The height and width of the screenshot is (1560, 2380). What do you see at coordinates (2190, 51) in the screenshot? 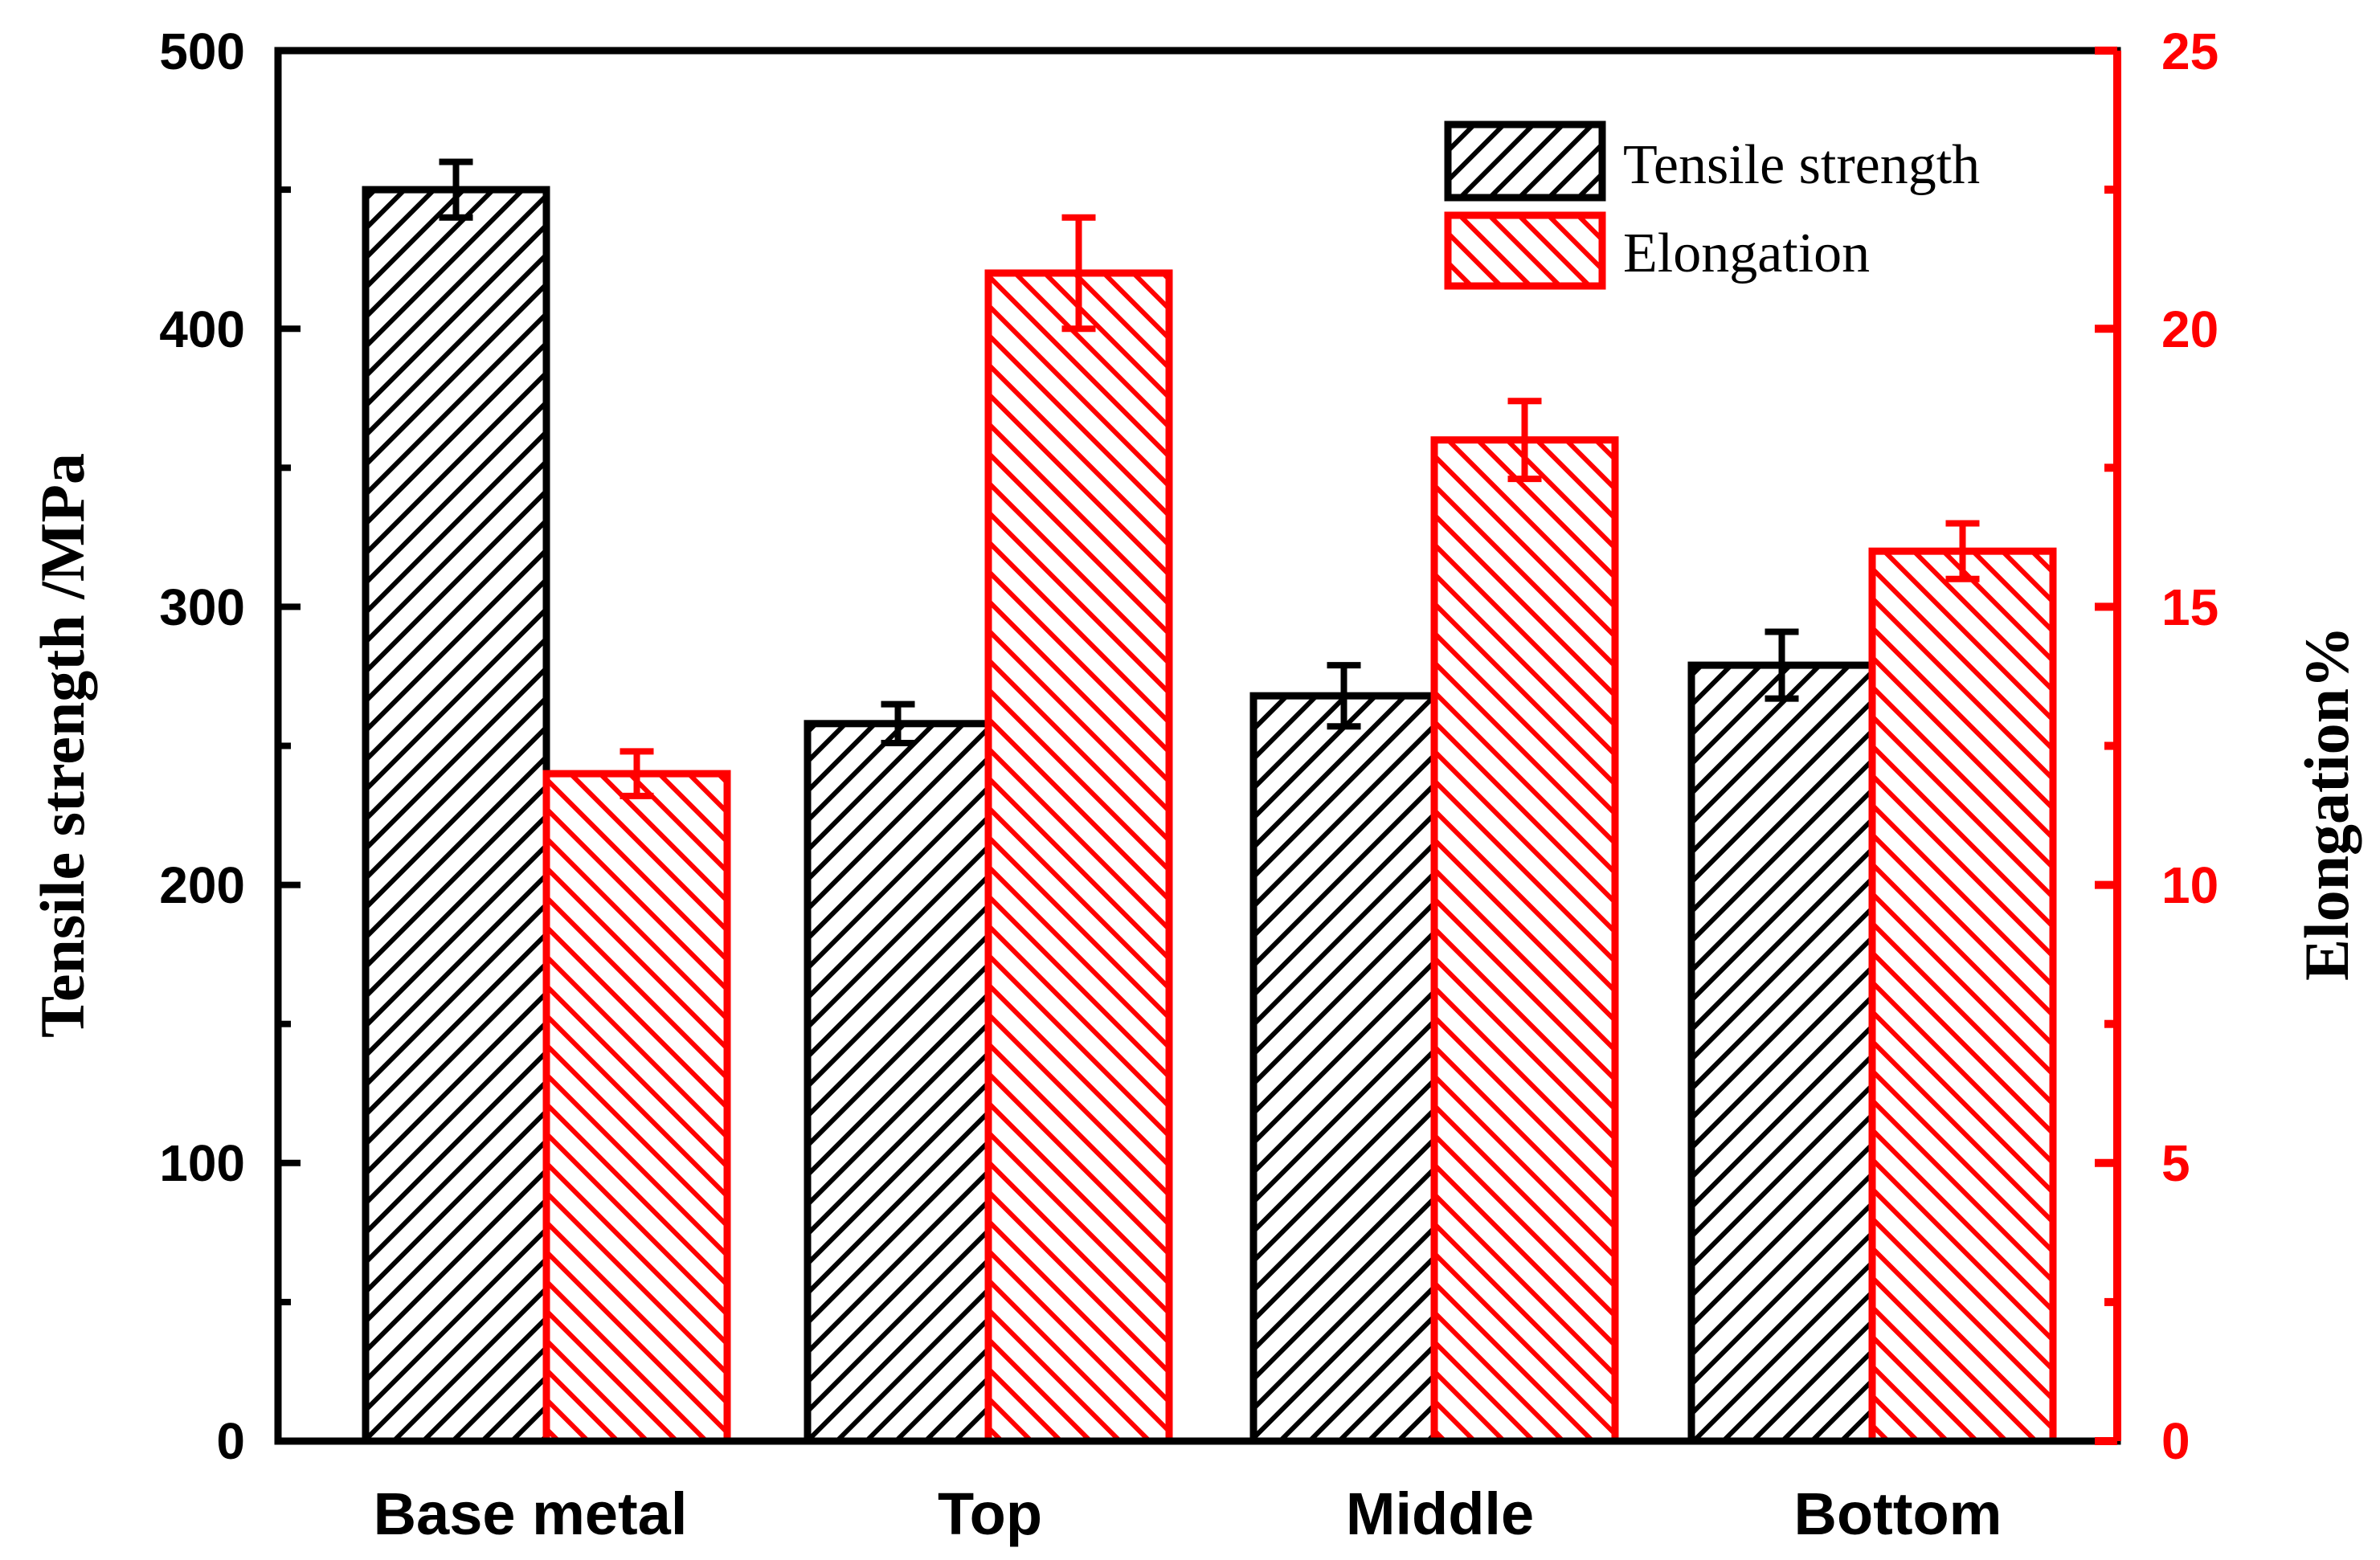
I see `right-tick-label-25: 25` at bounding box center [2190, 51].